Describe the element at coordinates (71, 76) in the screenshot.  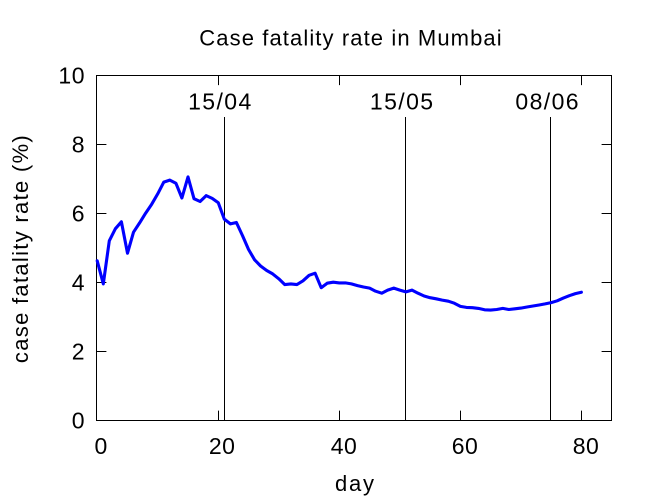
I see `svg-text: 10` at that location.